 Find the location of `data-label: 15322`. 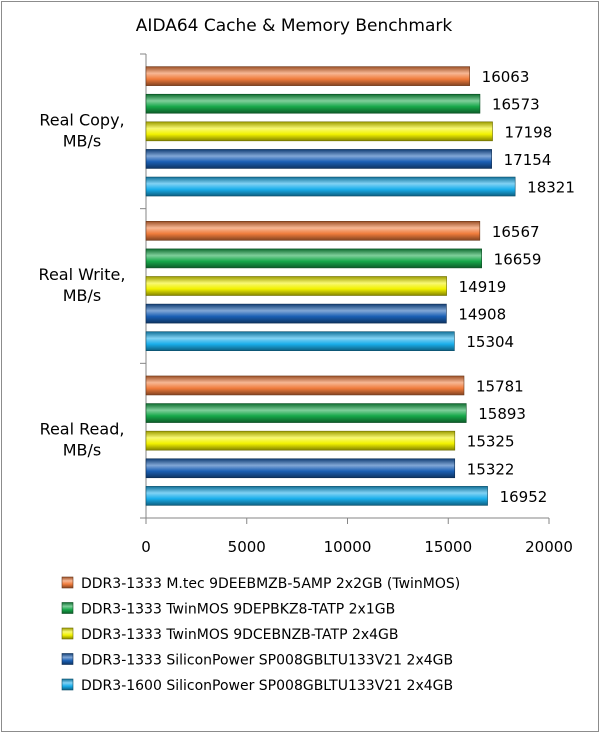

data-label: 15322 is located at coordinates (491, 469).